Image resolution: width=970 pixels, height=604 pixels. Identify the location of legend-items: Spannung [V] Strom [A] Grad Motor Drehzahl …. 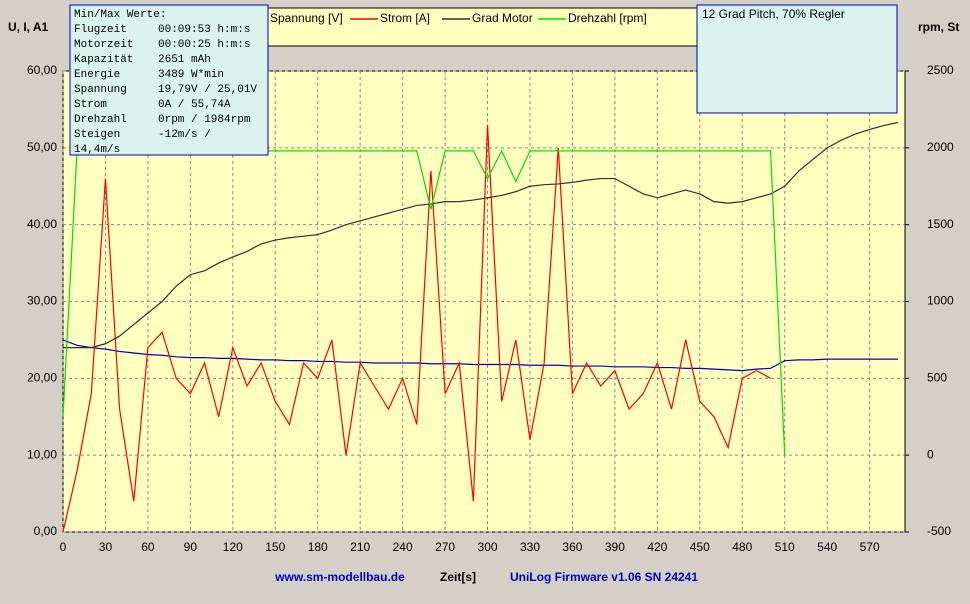
(443, 18).